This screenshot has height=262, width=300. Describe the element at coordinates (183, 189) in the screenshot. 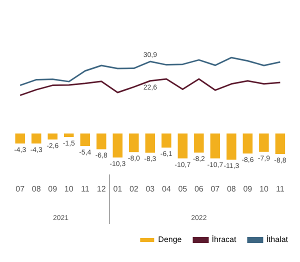

I see `x-tick-label: 05` at that location.